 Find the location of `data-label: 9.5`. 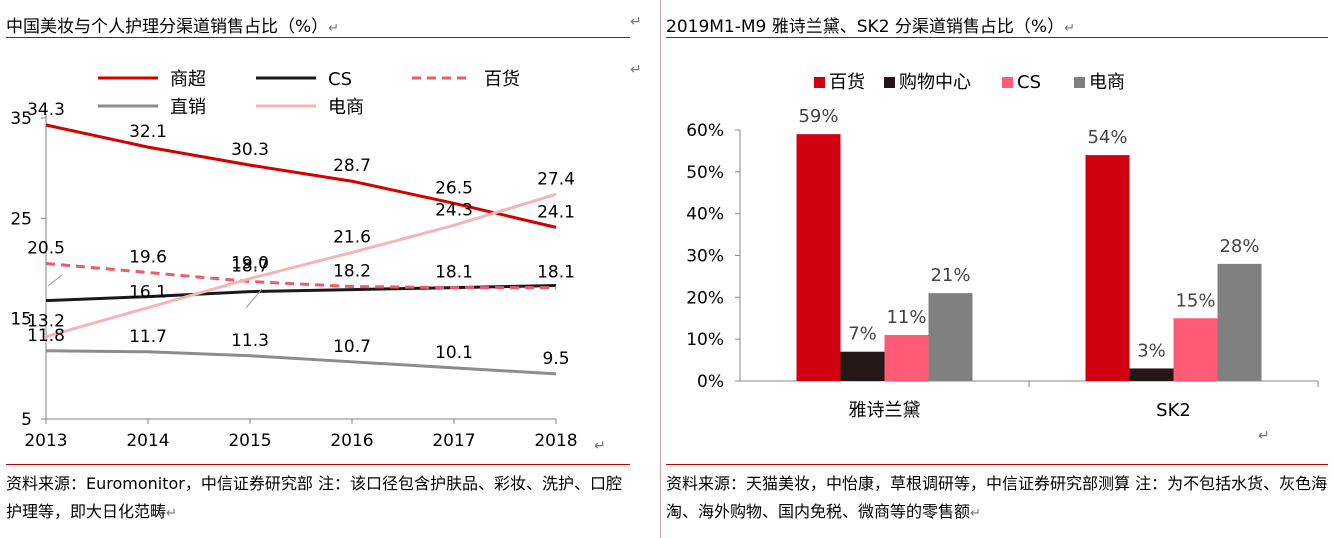

data-label: 9.5 is located at coordinates (555, 359).